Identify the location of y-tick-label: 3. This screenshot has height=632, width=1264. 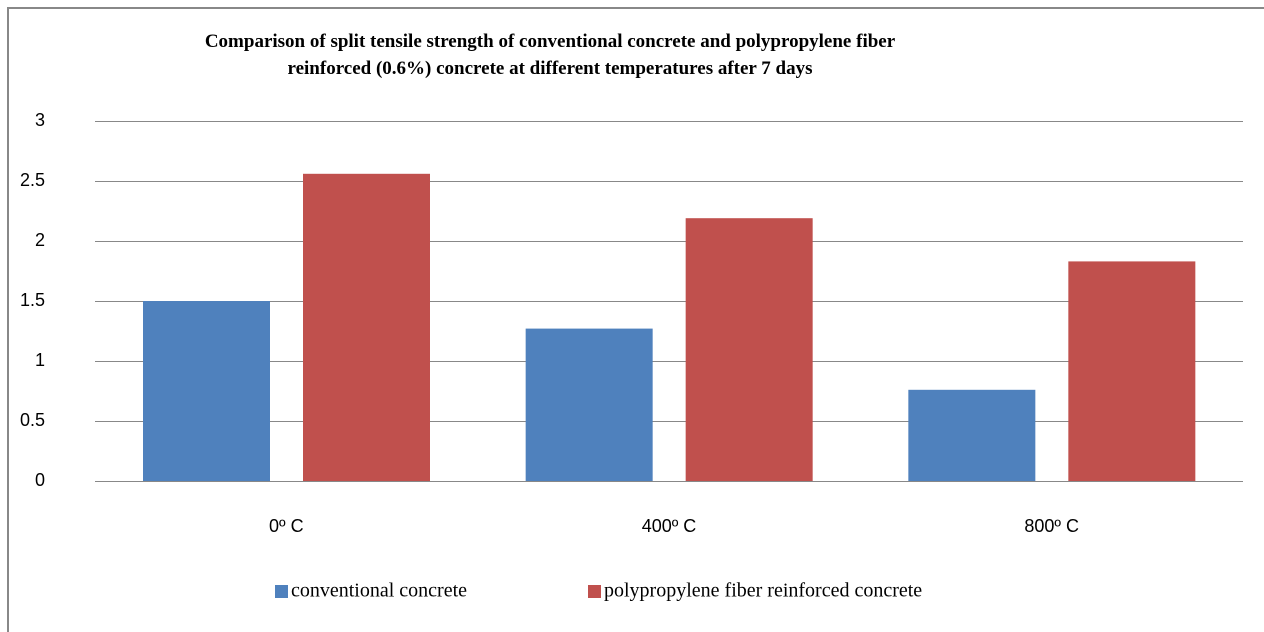
(40, 120).